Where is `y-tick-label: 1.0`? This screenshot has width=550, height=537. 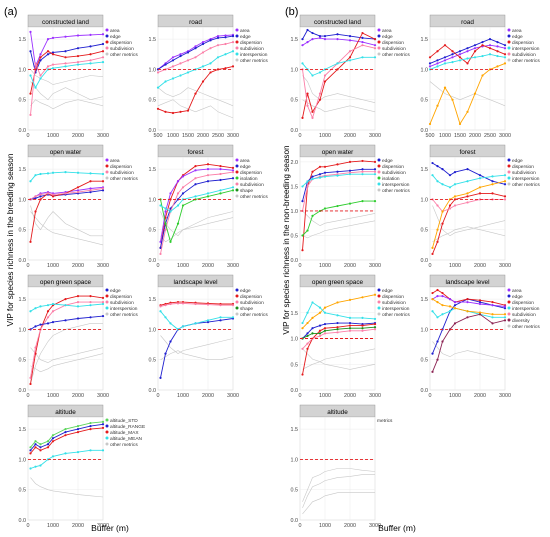 y-tick-label: 1.0 is located at coordinates (295, 460).